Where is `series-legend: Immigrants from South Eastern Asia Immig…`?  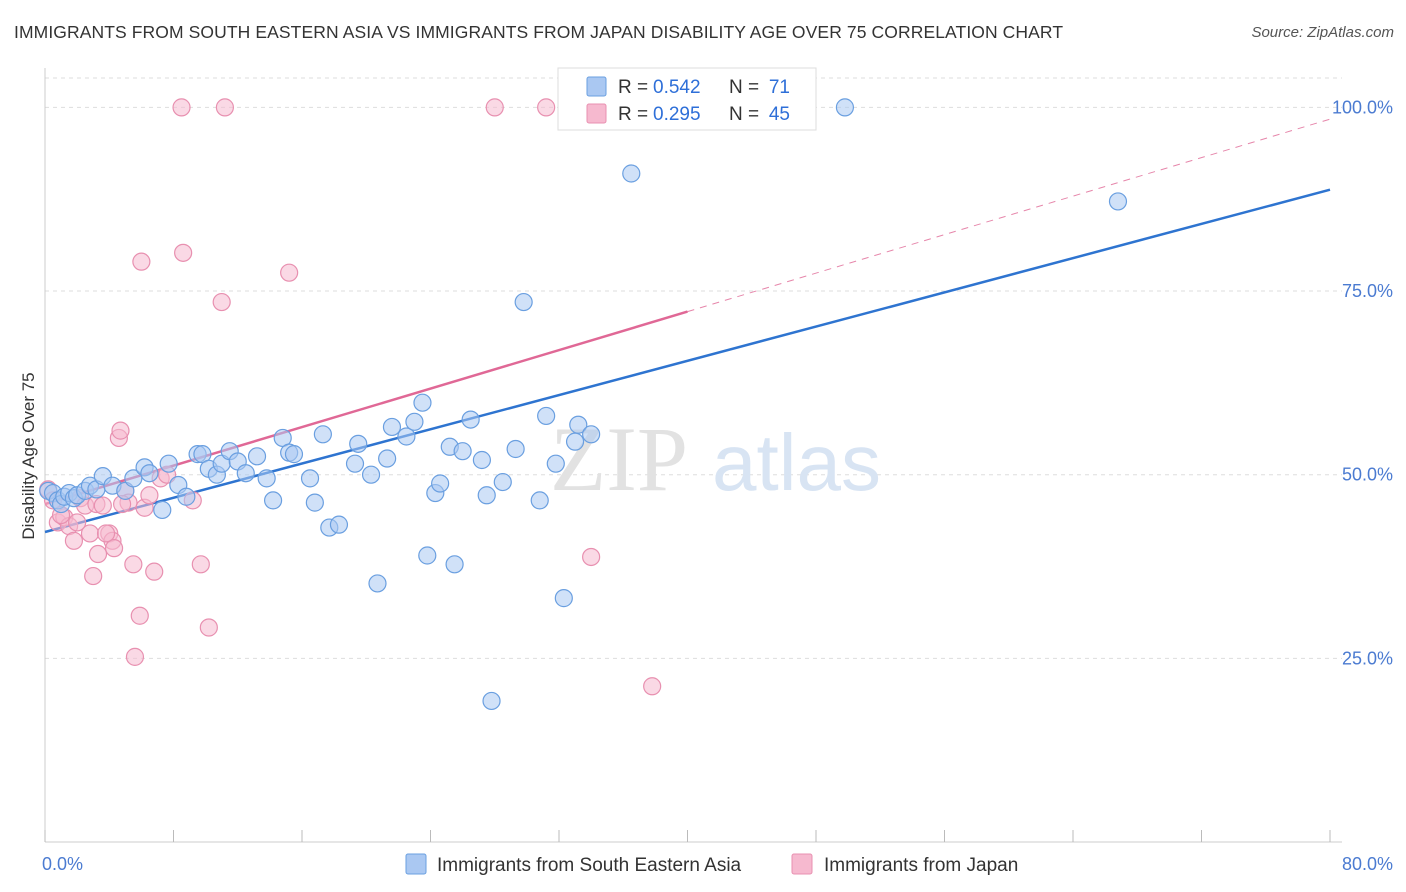
series-legend: Immigrants from South Eastern Asia Immig… is located at coordinates (711, 864).